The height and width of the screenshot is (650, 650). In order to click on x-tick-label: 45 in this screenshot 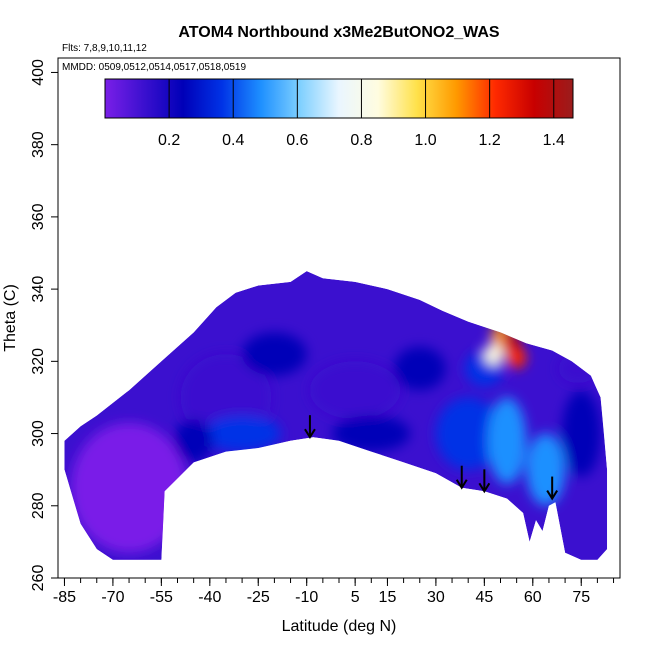, I will do `click(484, 597)`.